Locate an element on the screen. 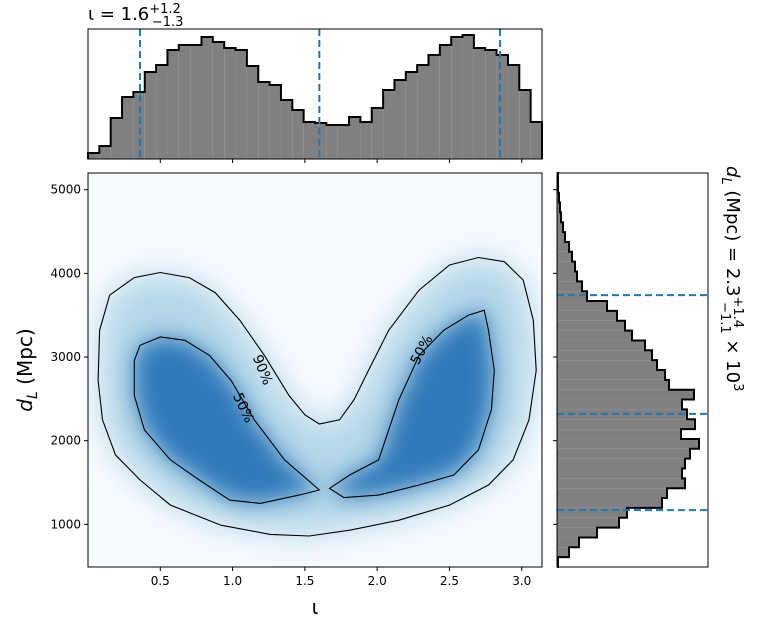  title-mid: (Mpc) = 2.3 is located at coordinates (732, 241).